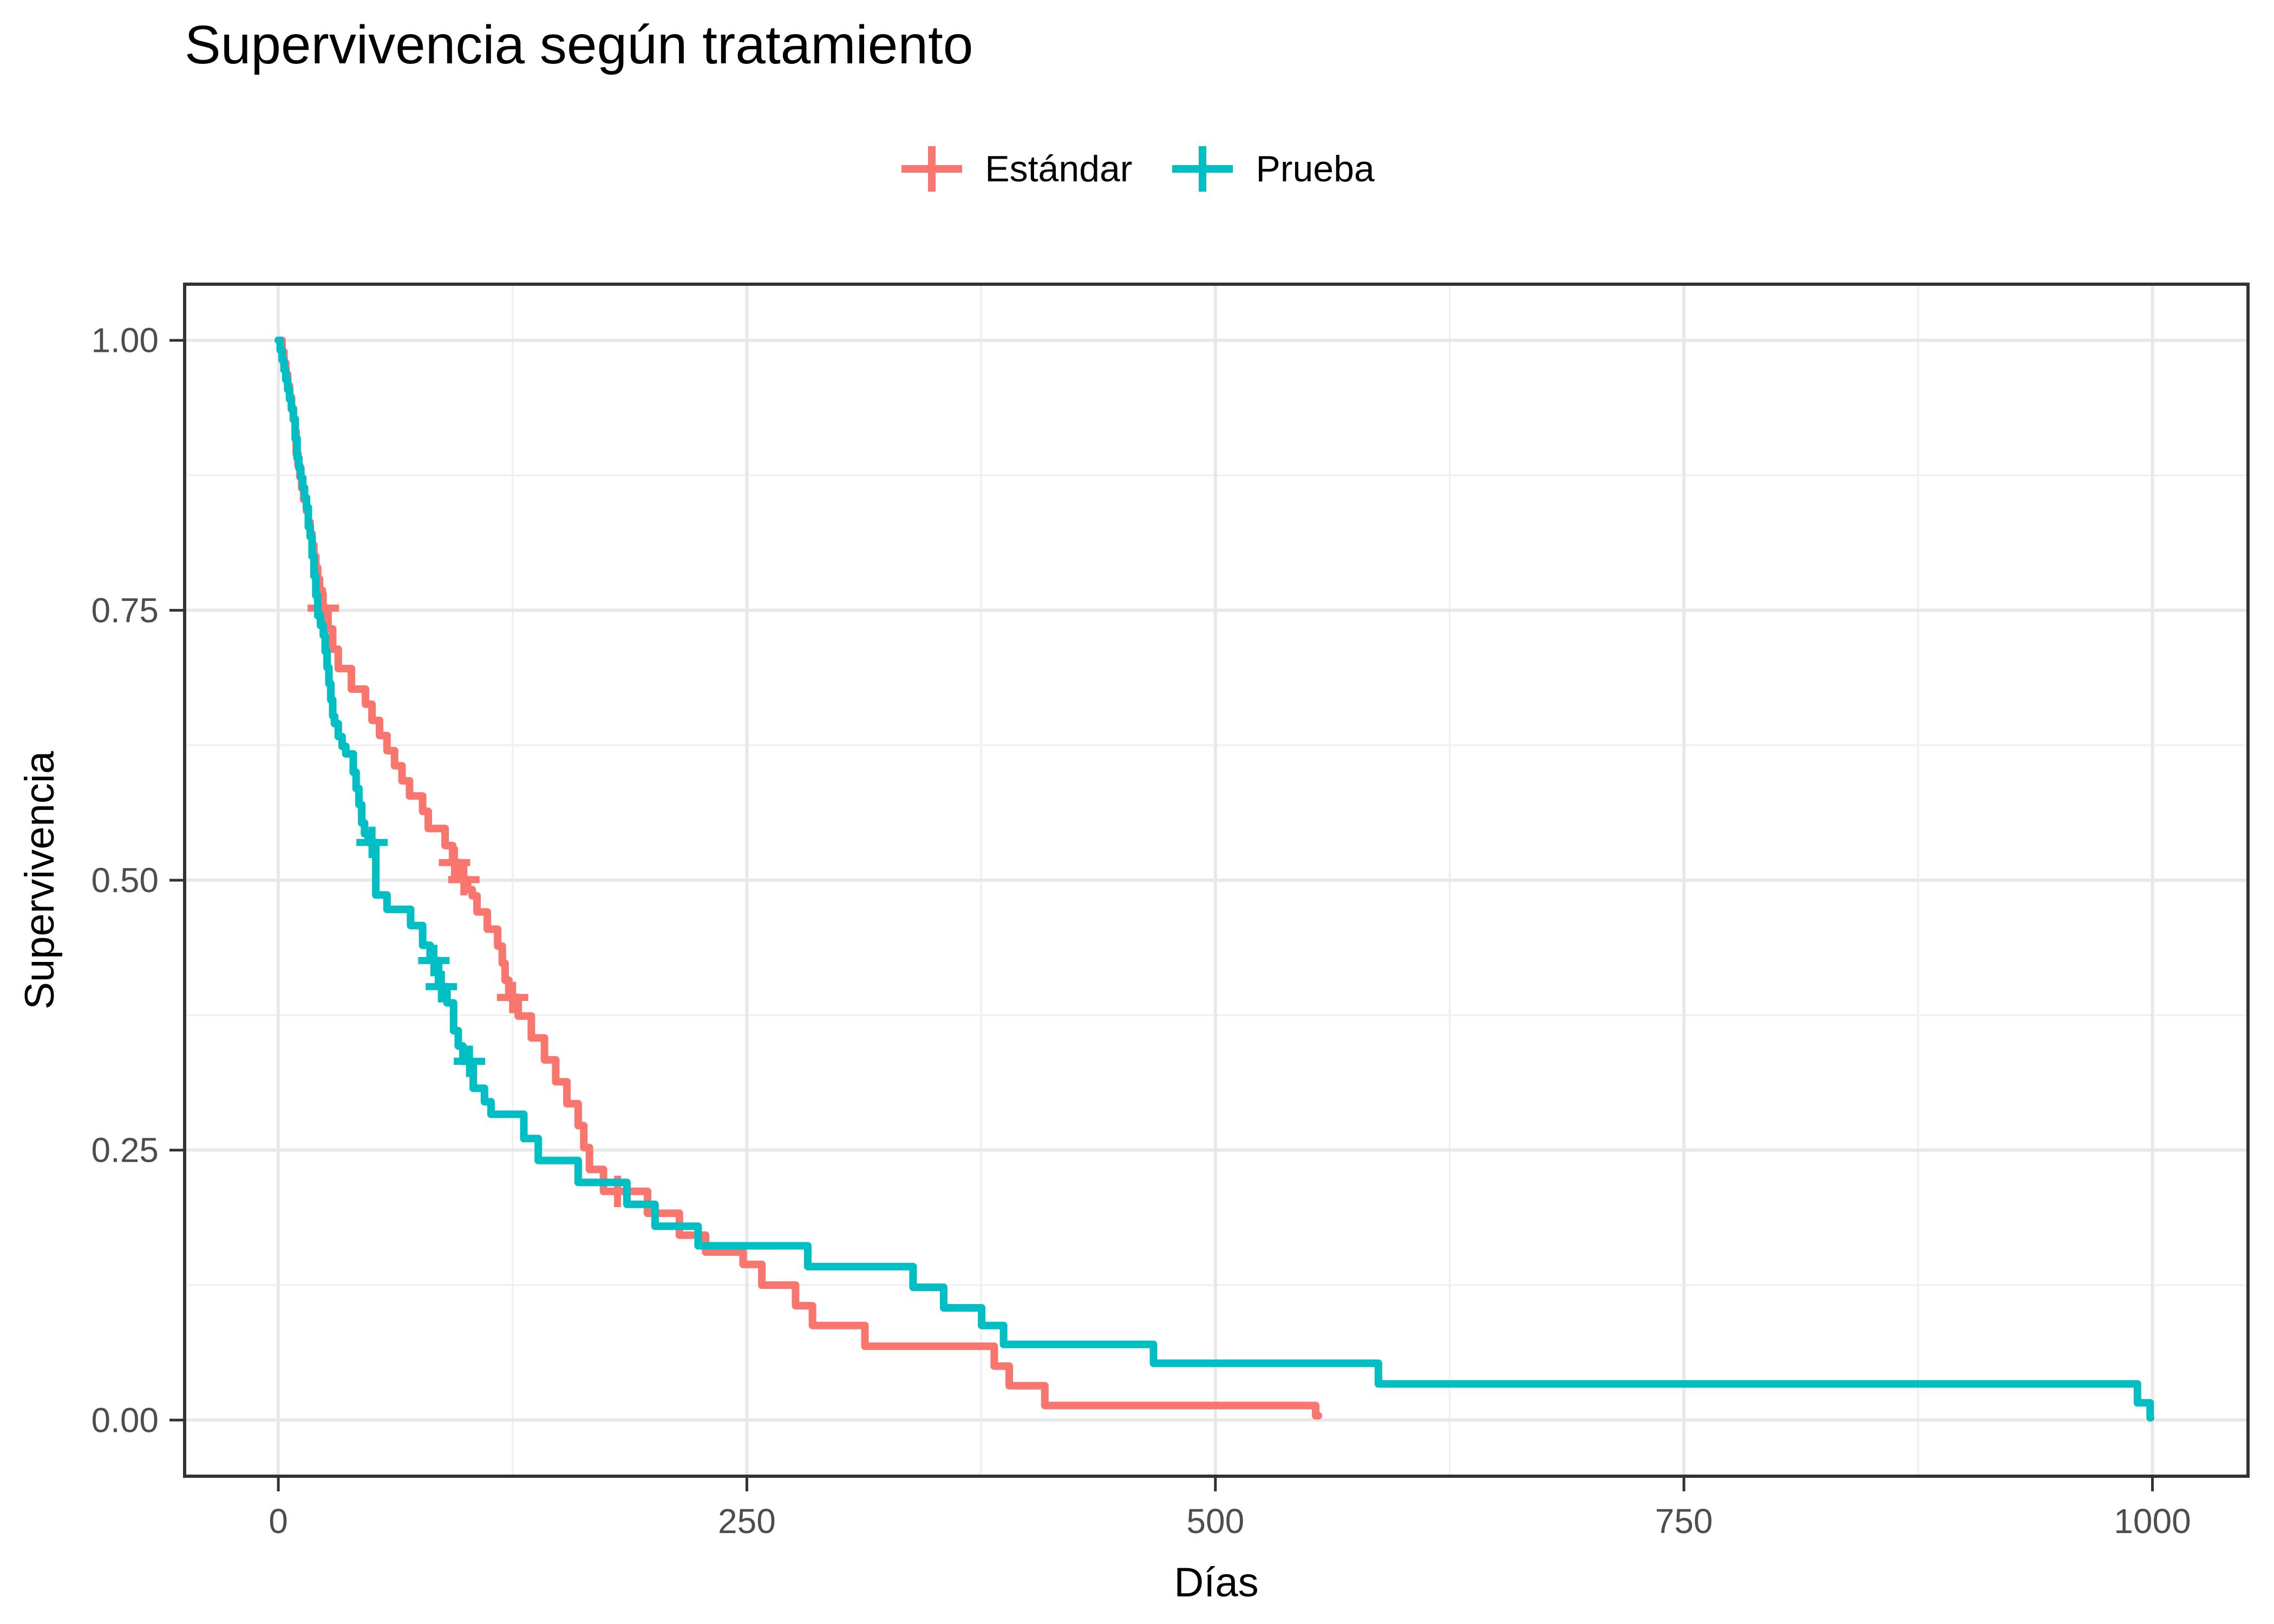 The width and height of the screenshot is (2274, 1624). I want to click on y-axis-tick-label: 0.00, so click(125, 1419).